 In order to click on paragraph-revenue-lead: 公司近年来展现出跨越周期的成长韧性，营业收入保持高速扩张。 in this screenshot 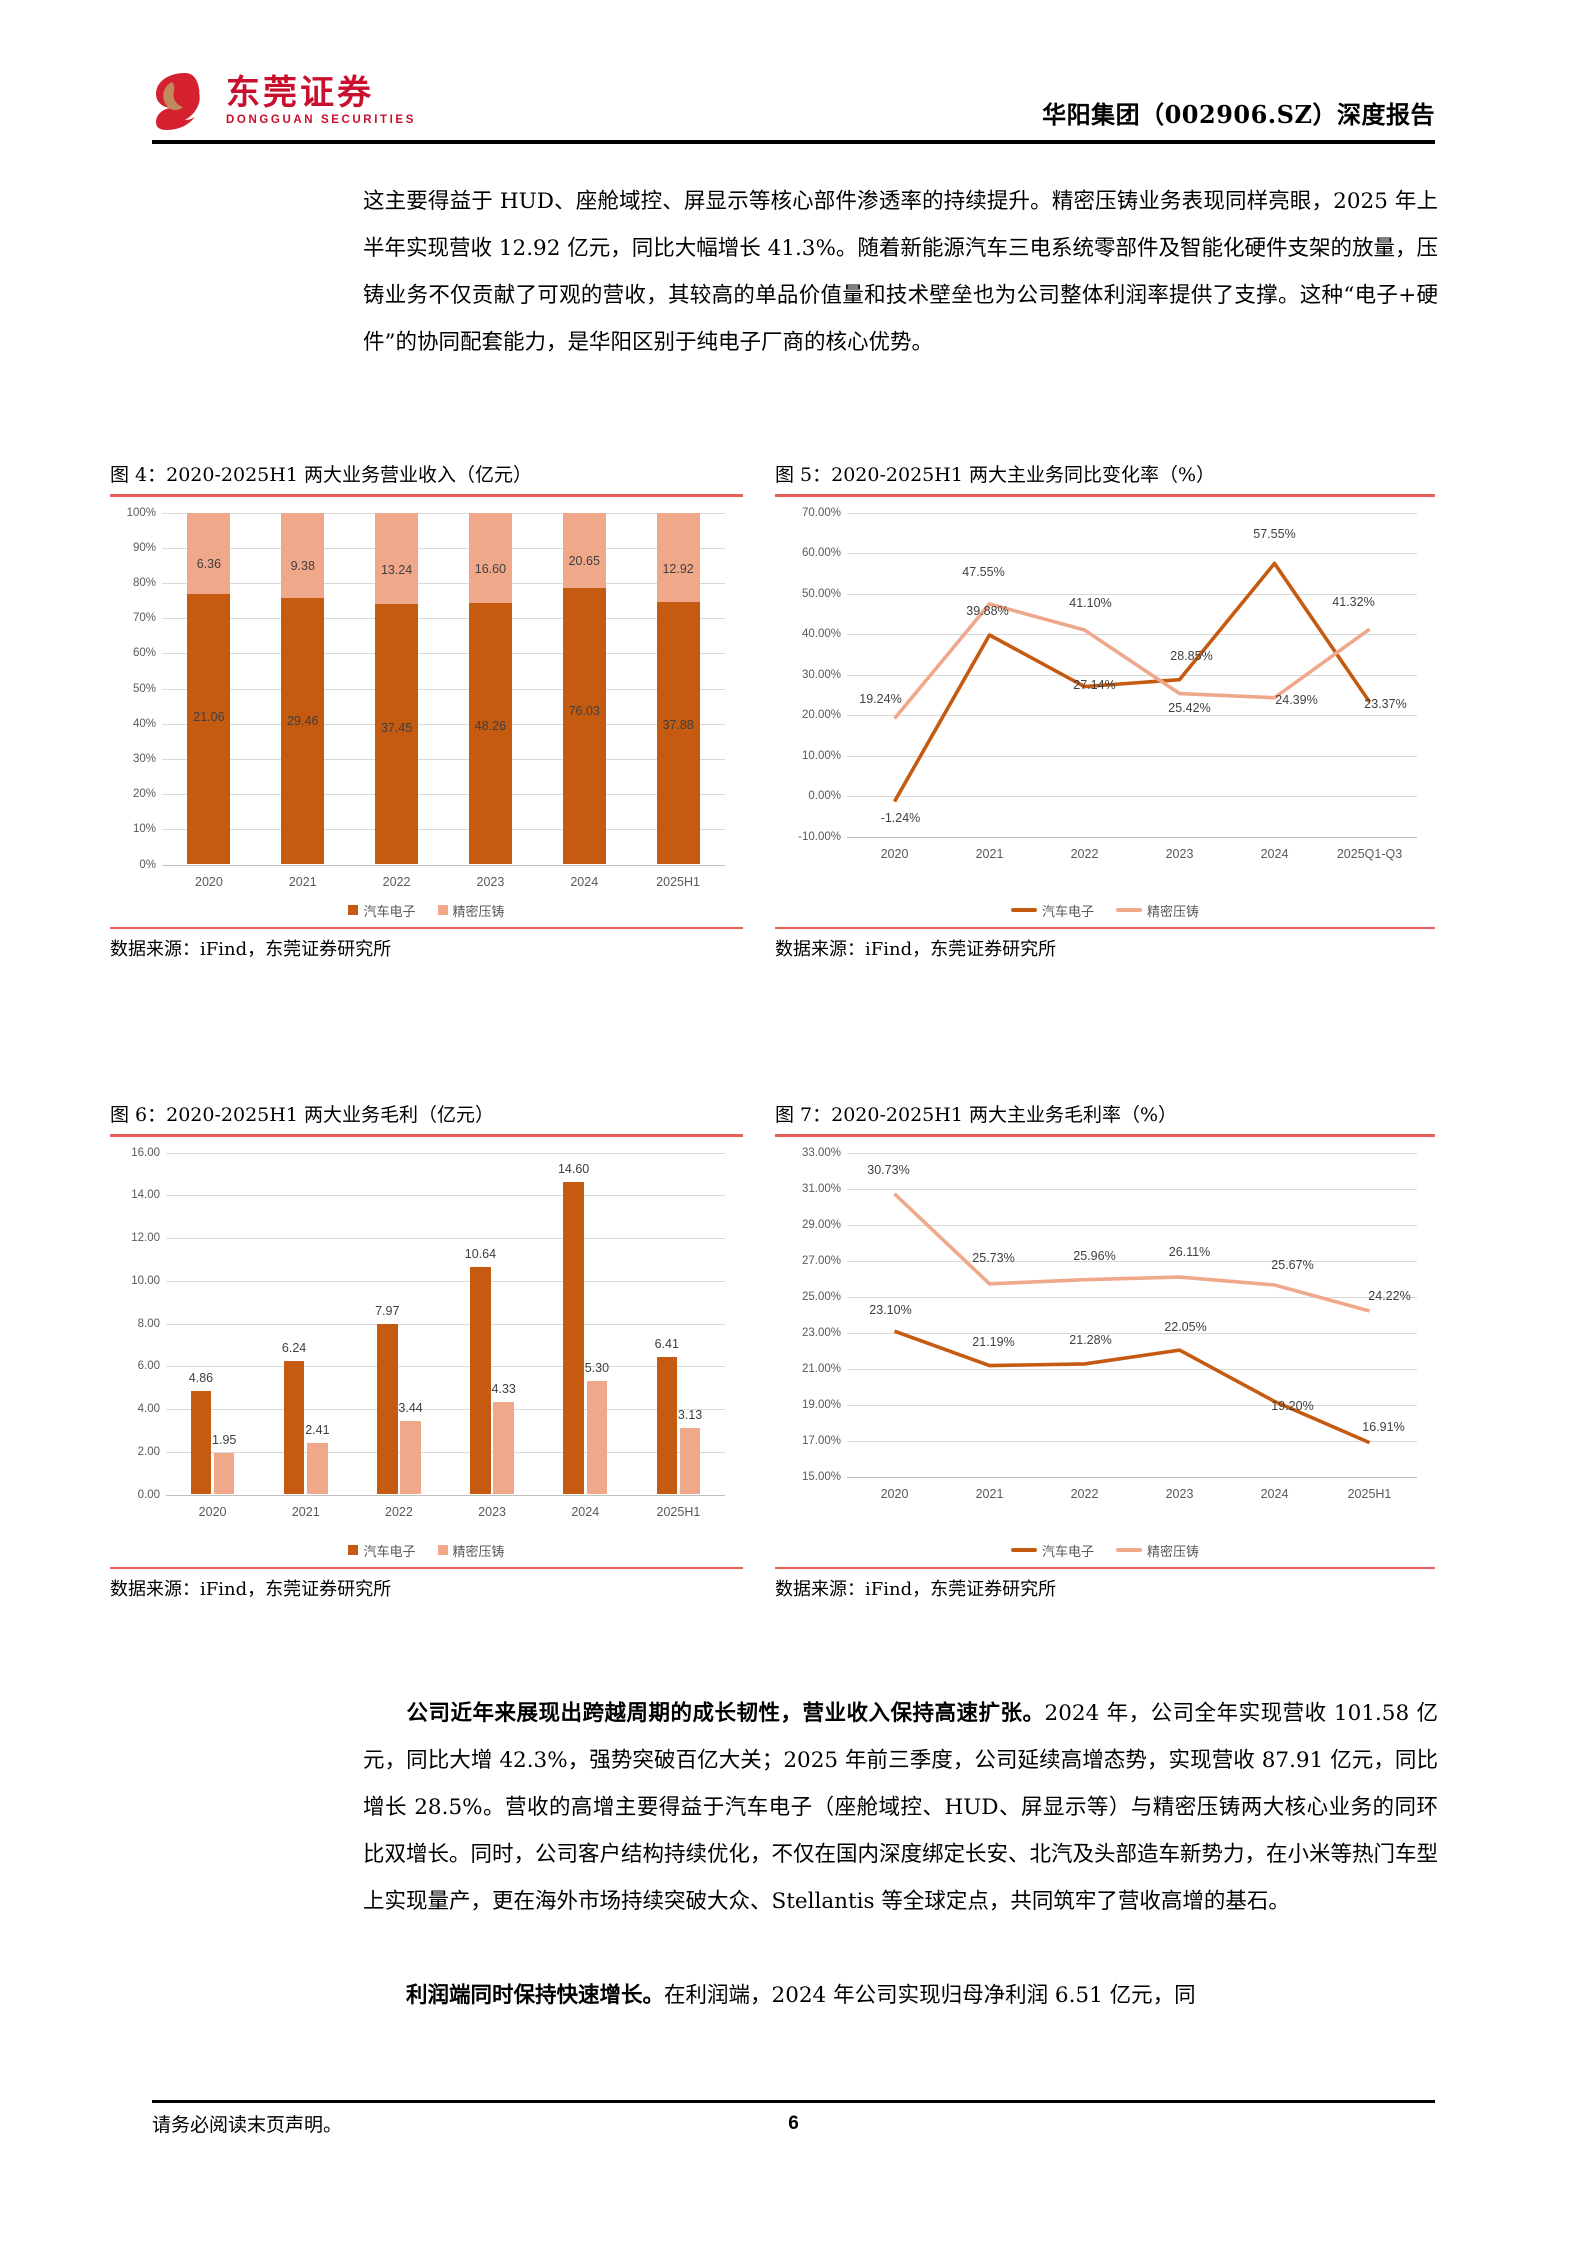, I will do `click(725, 1713)`.